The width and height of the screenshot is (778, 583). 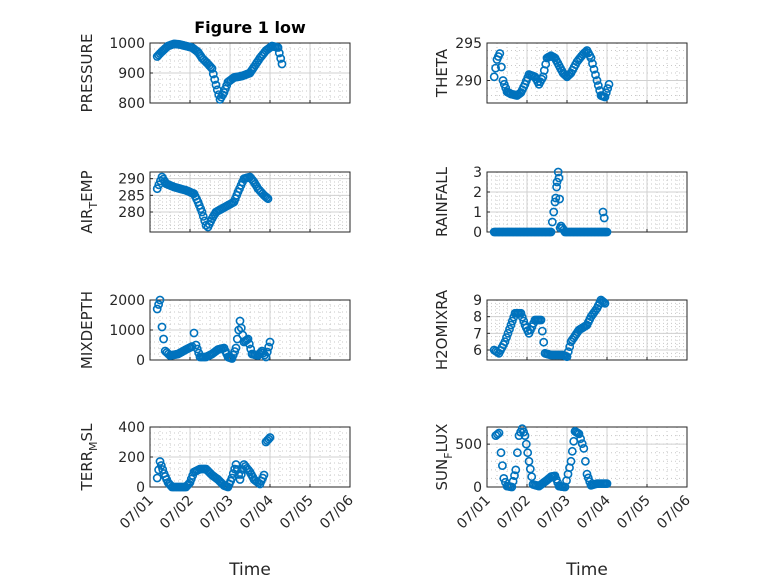 I want to click on y-tick-label: 400, so click(x=131, y=428).